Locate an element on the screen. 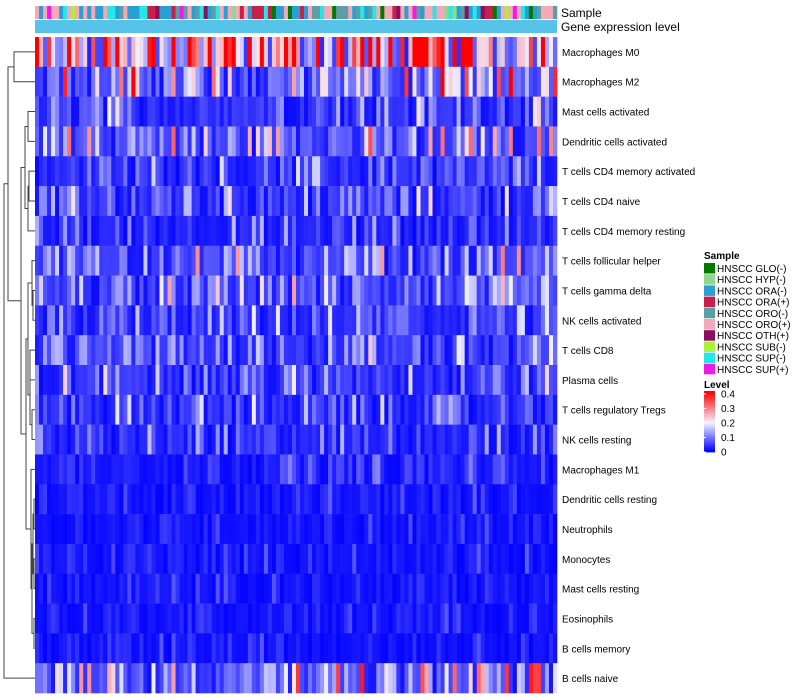  level-legend-gradient-step is located at coordinates (709, 437).